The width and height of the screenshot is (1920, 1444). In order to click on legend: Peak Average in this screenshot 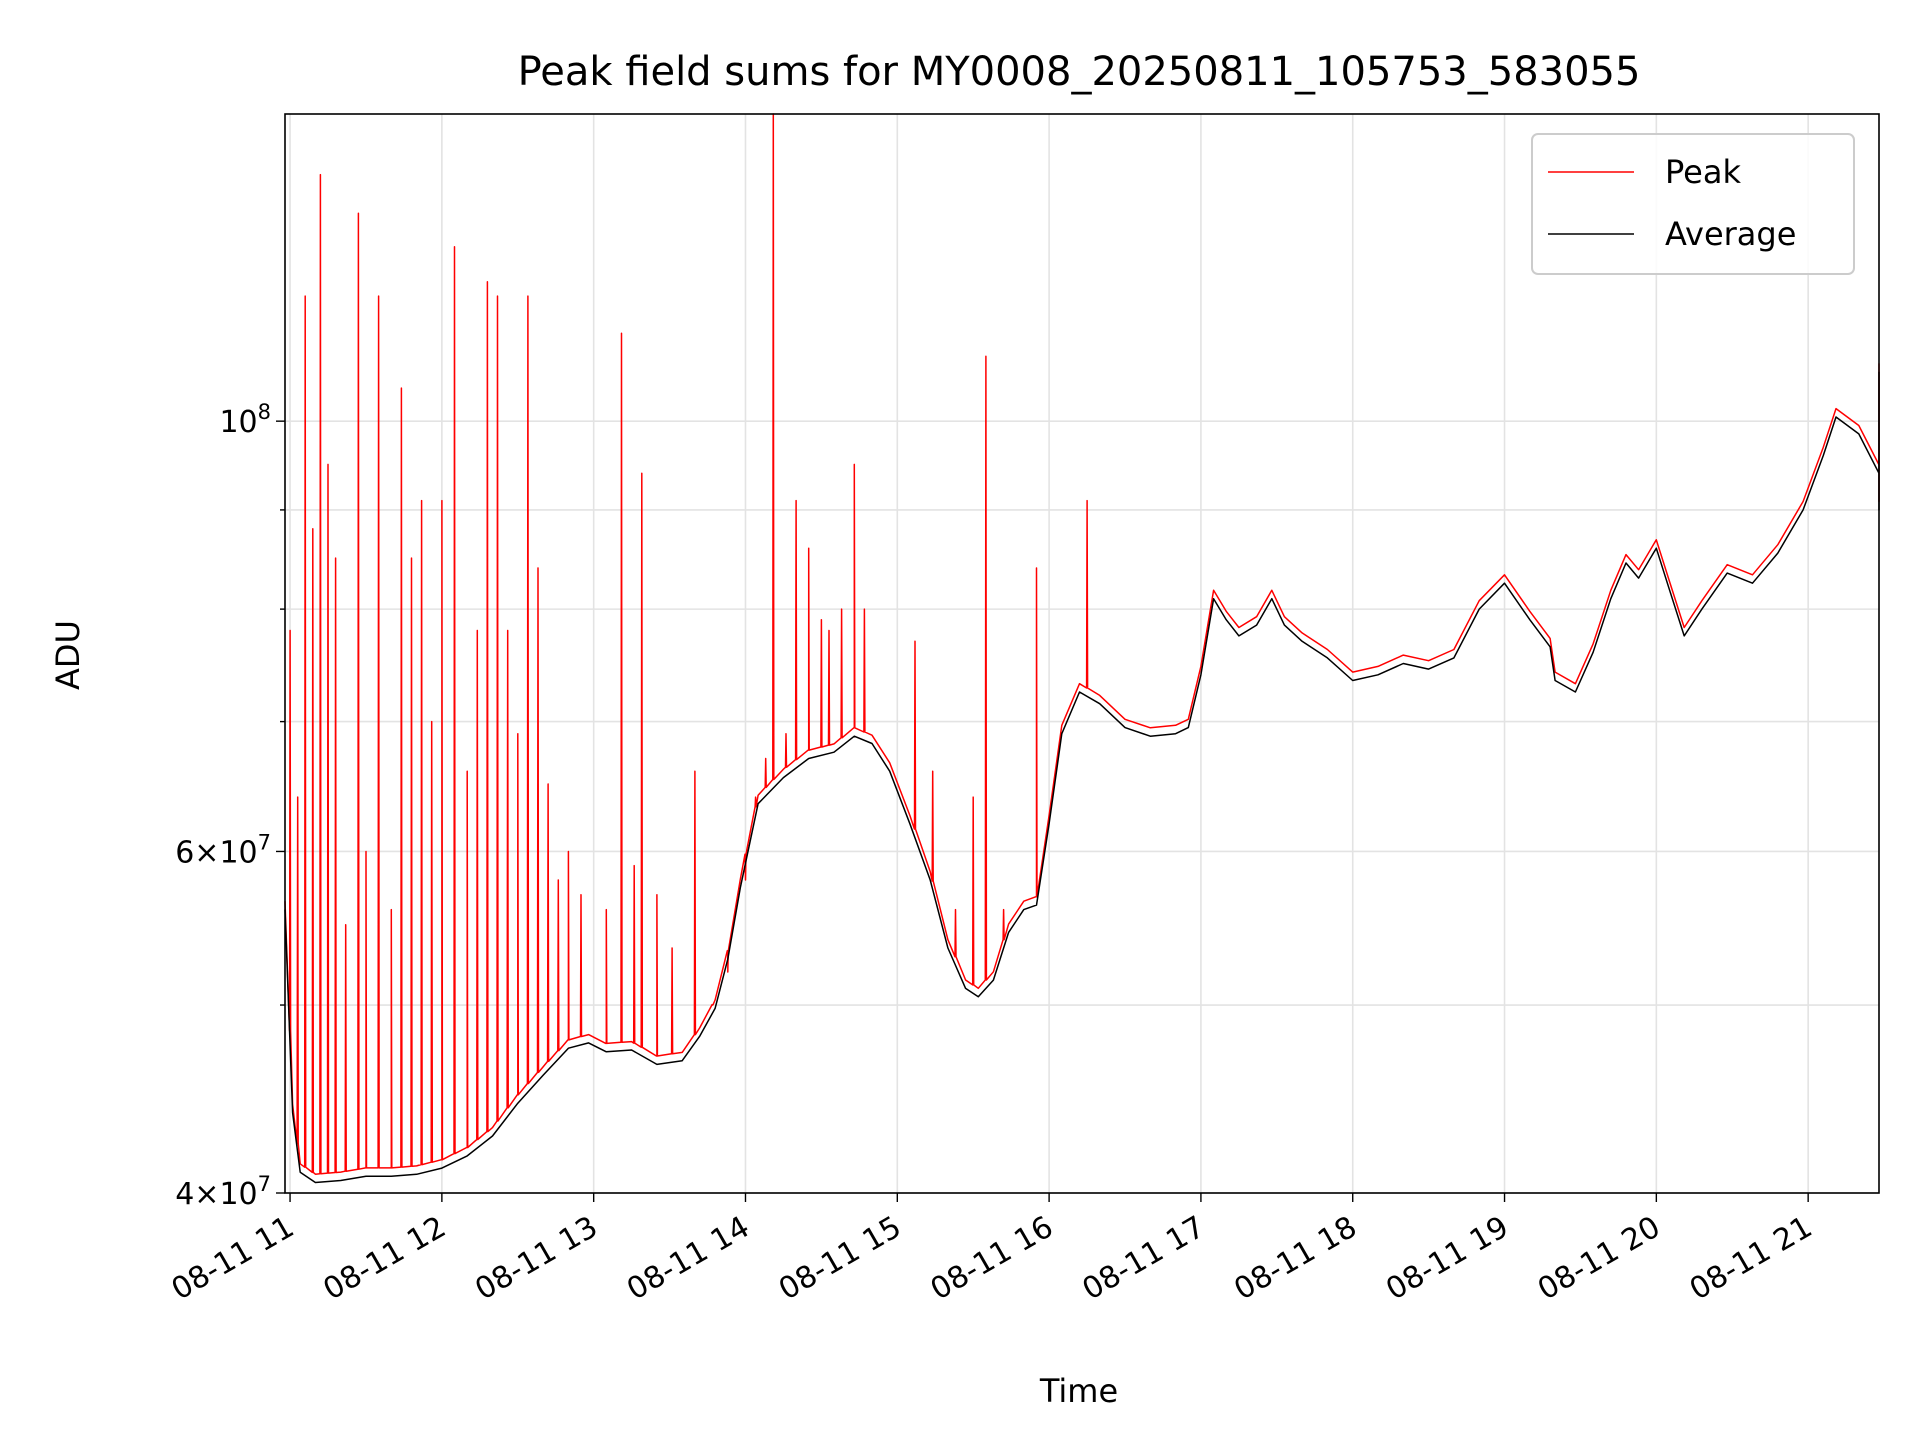, I will do `click(1693, 204)`.